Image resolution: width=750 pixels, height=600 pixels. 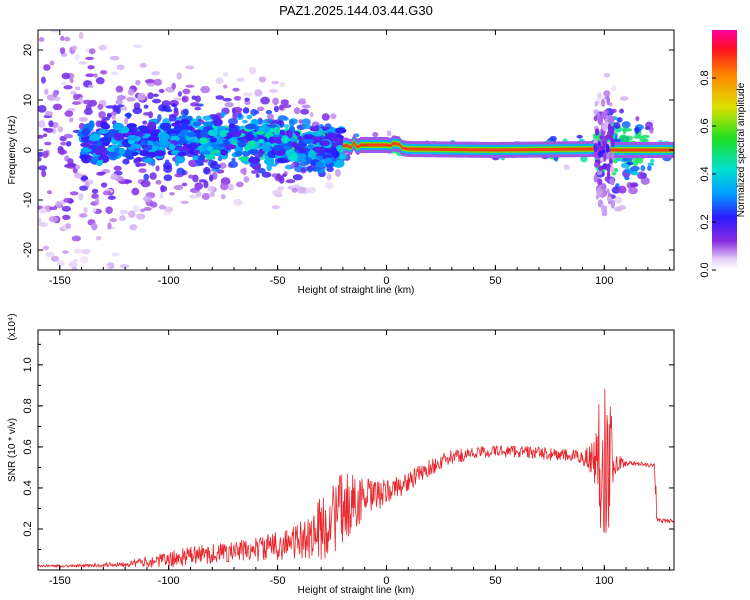 I want to click on chart-title: PAZ1.2025.144.03.44.G30, so click(x=356, y=10).